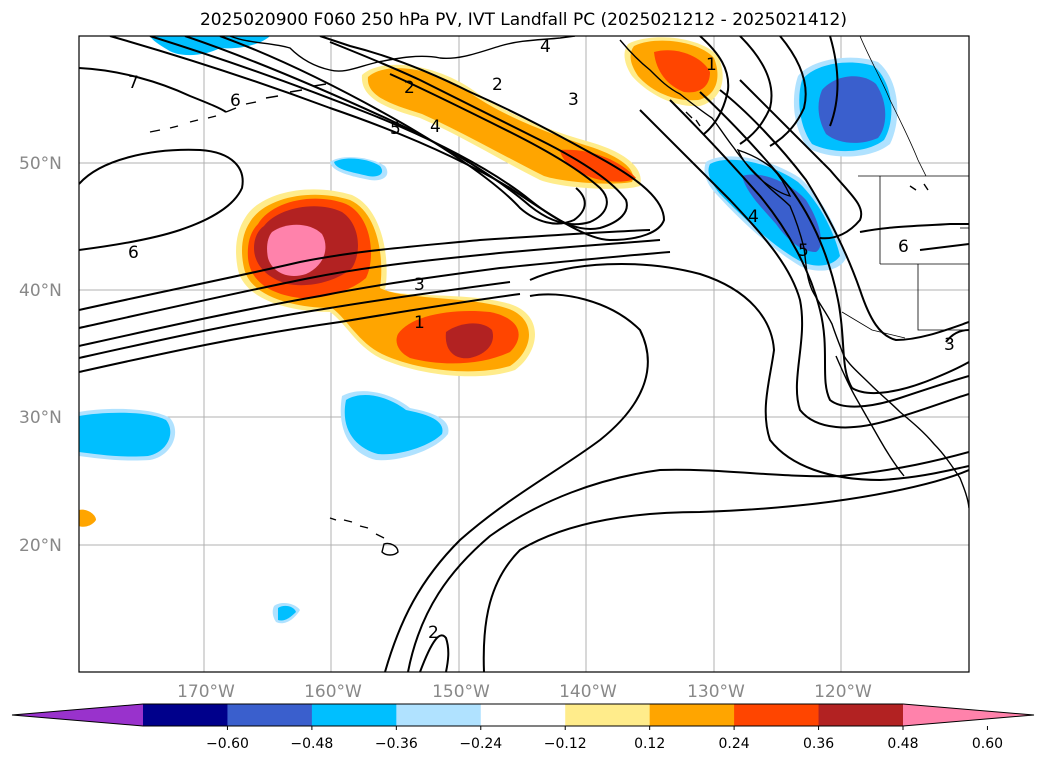  I want to click on colorbar-tick-label: 0.36, so click(818, 744).